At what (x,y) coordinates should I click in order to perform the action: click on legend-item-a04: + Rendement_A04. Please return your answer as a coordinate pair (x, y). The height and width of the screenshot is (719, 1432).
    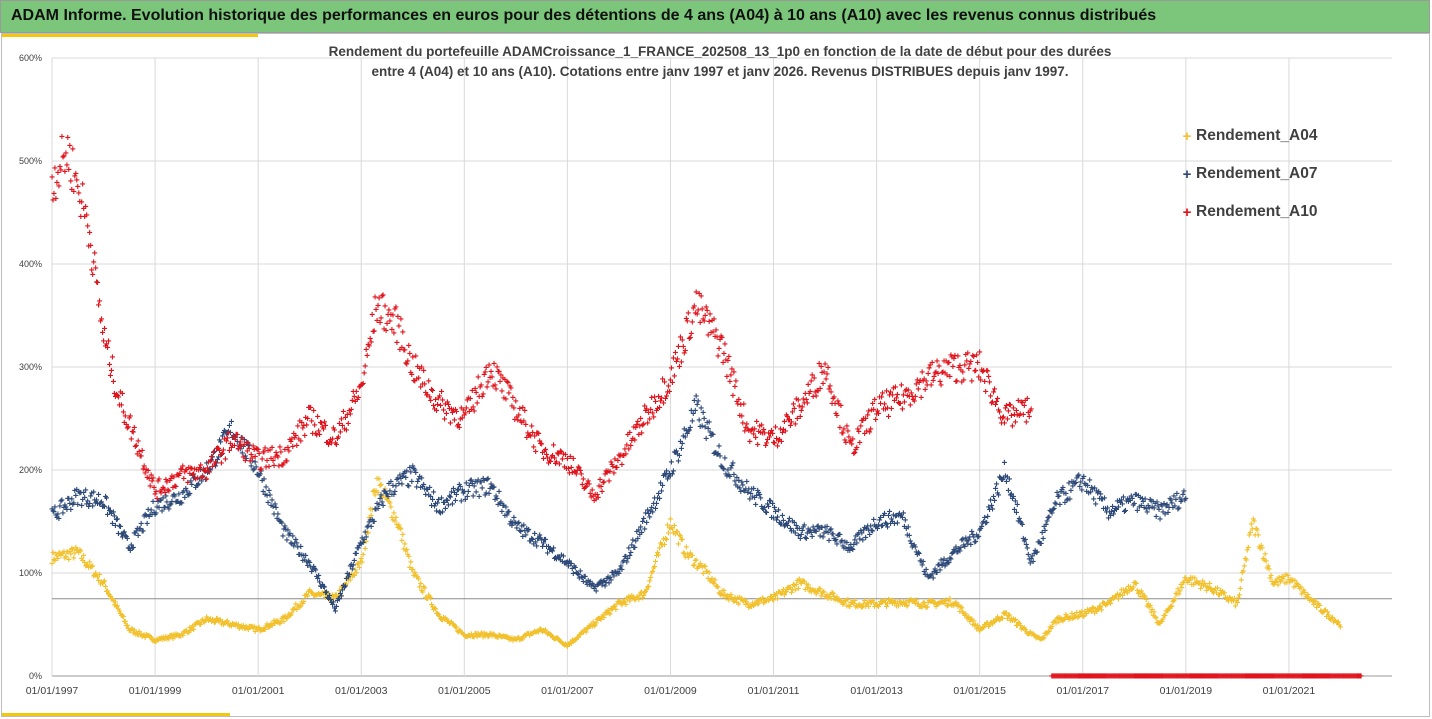
    Looking at the image, I should click on (1249, 136).